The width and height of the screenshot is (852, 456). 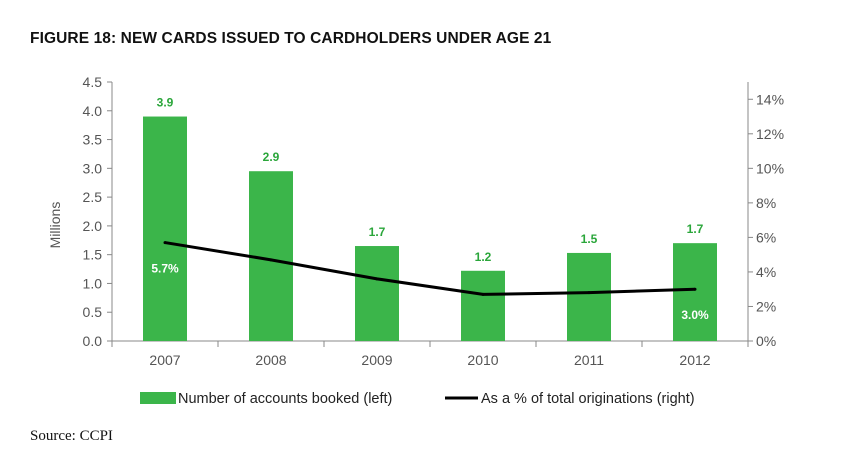 What do you see at coordinates (93, 140) in the screenshot?
I see `left-tick-label: 3.5` at bounding box center [93, 140].